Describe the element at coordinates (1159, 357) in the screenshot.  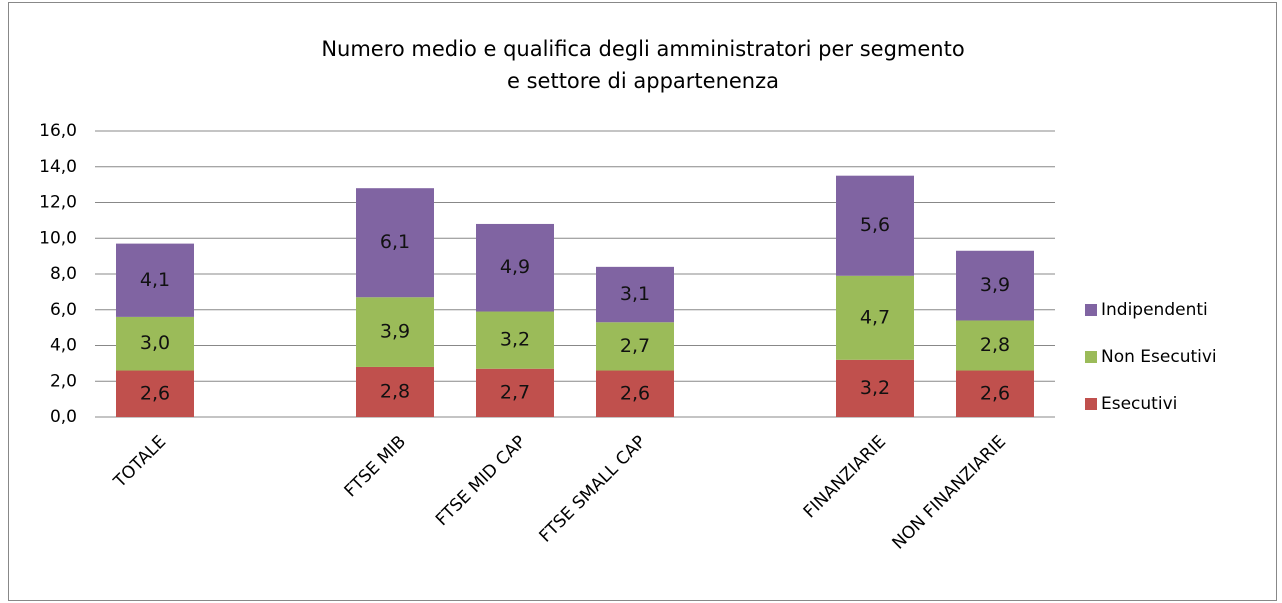
I see `legend-label: Non Esecutivi` at that location.